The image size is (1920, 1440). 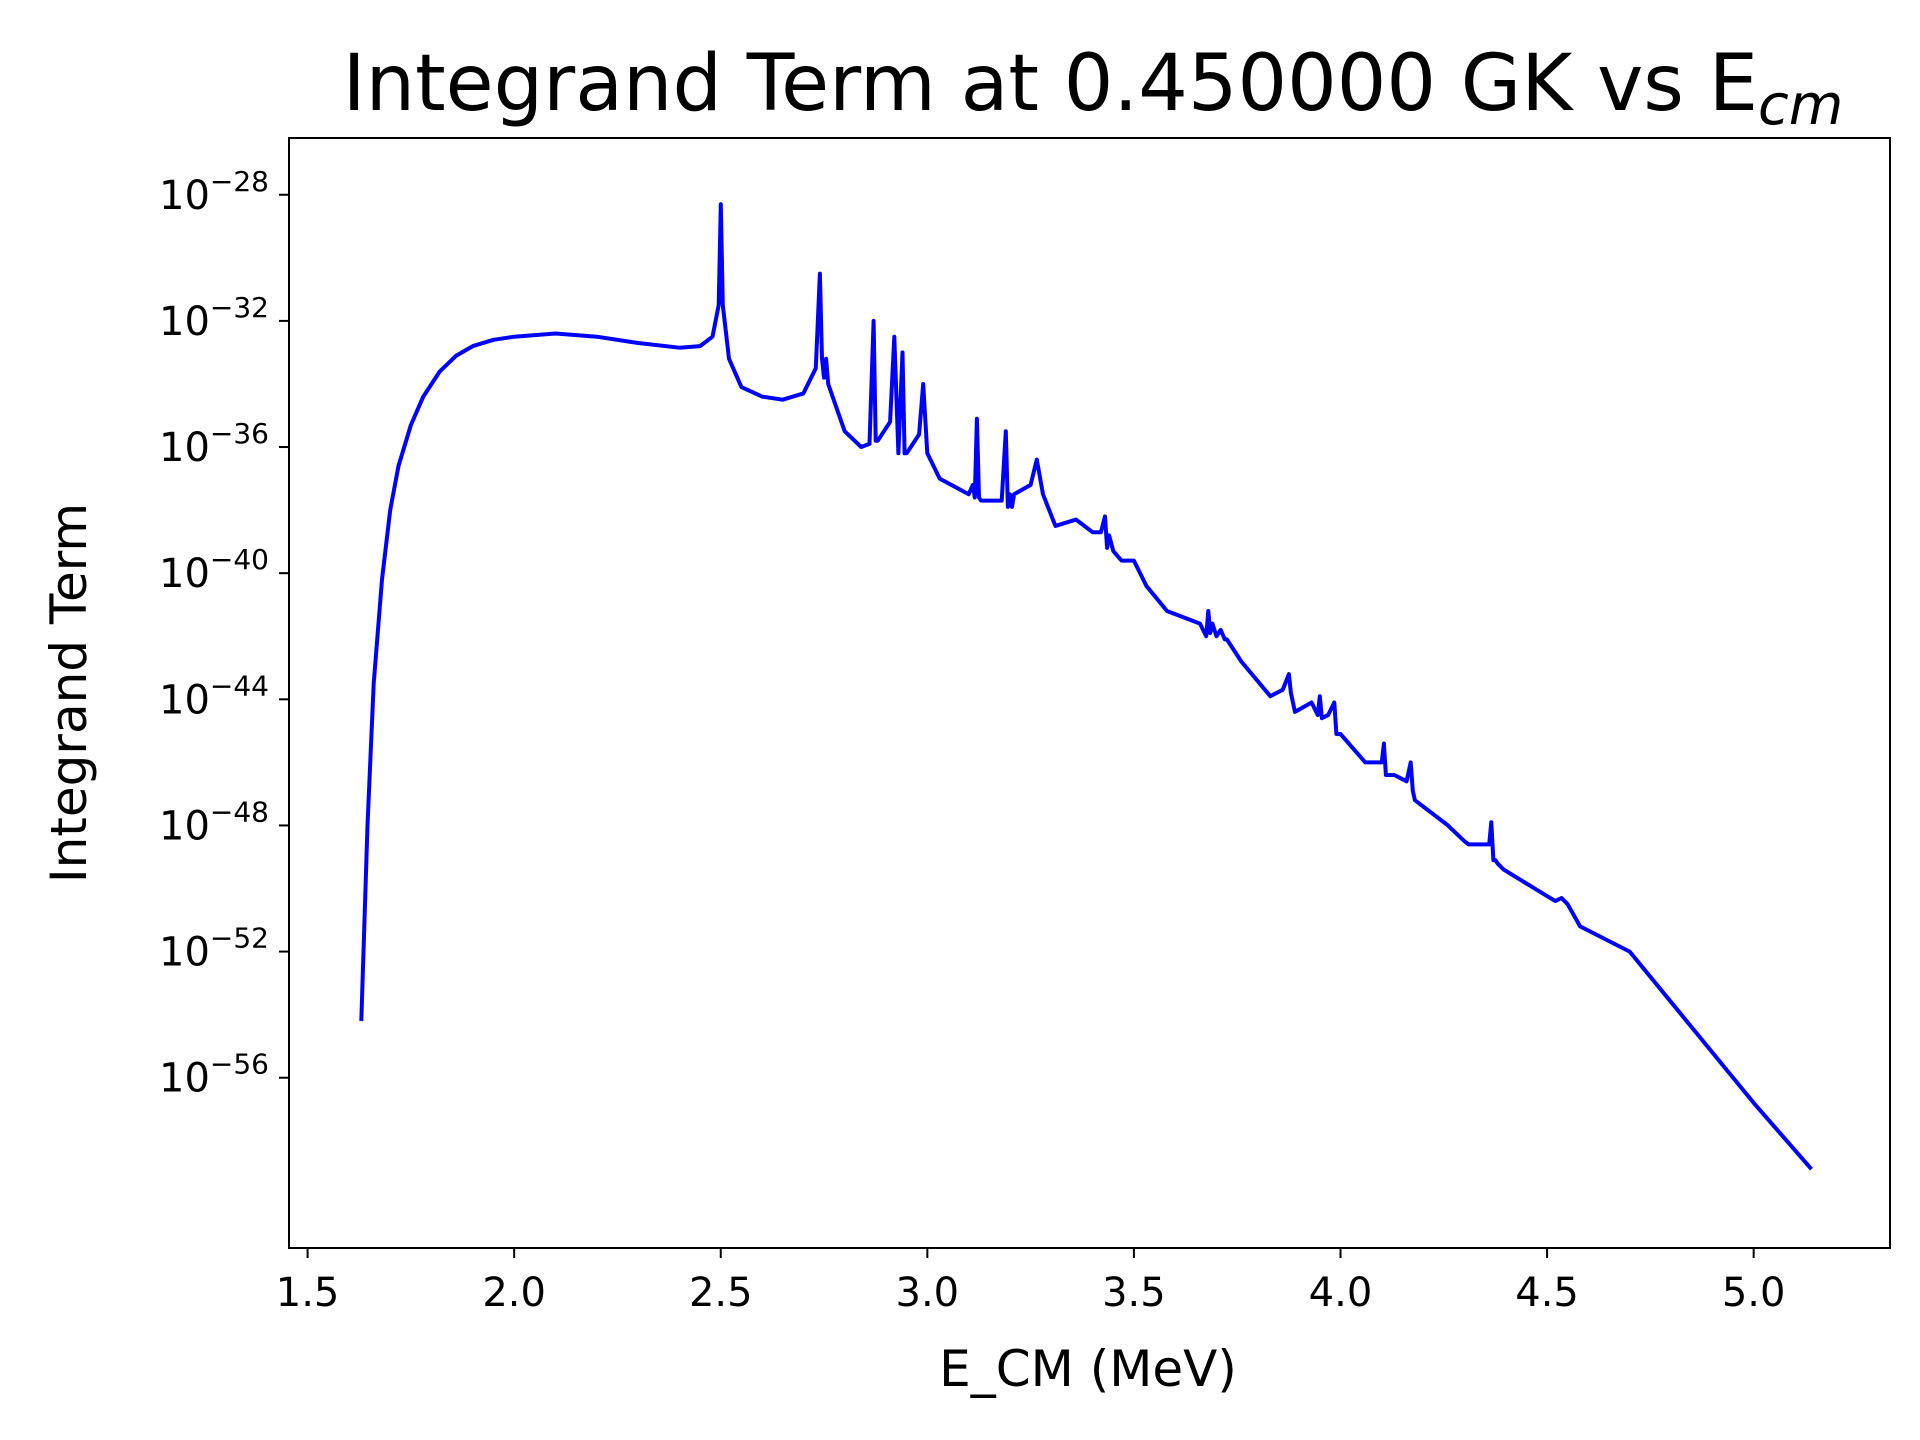 I want to click on y-tick-label: 10−48, so click(x=214, y=822).